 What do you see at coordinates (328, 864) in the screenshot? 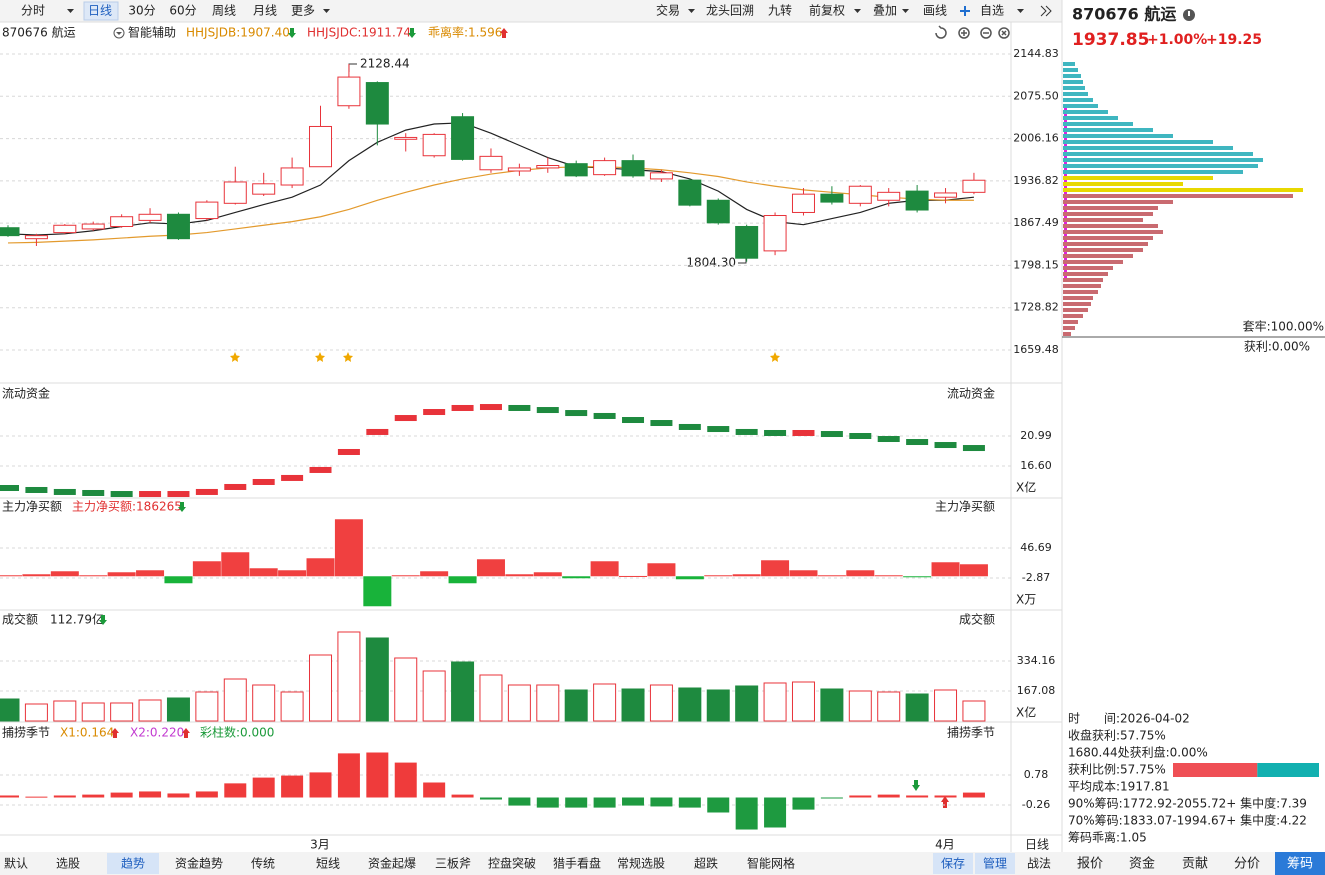
I see `bottom-tab: 短线` at bounding box center [328, 864].